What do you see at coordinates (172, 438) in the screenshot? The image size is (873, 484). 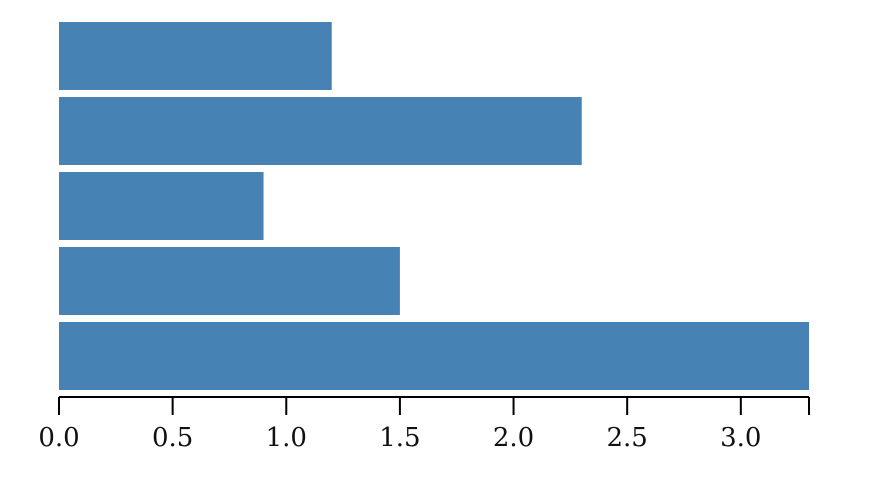 I see `x-tick-label-1: 0.5` at bounding box center [172, 438].